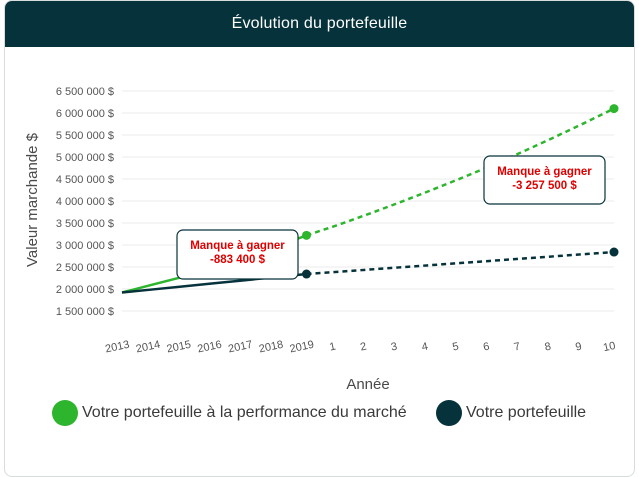 The height and width of the screenshot is (477, 639). I want to click on x-tick-label: 2014, so click(148, 347).